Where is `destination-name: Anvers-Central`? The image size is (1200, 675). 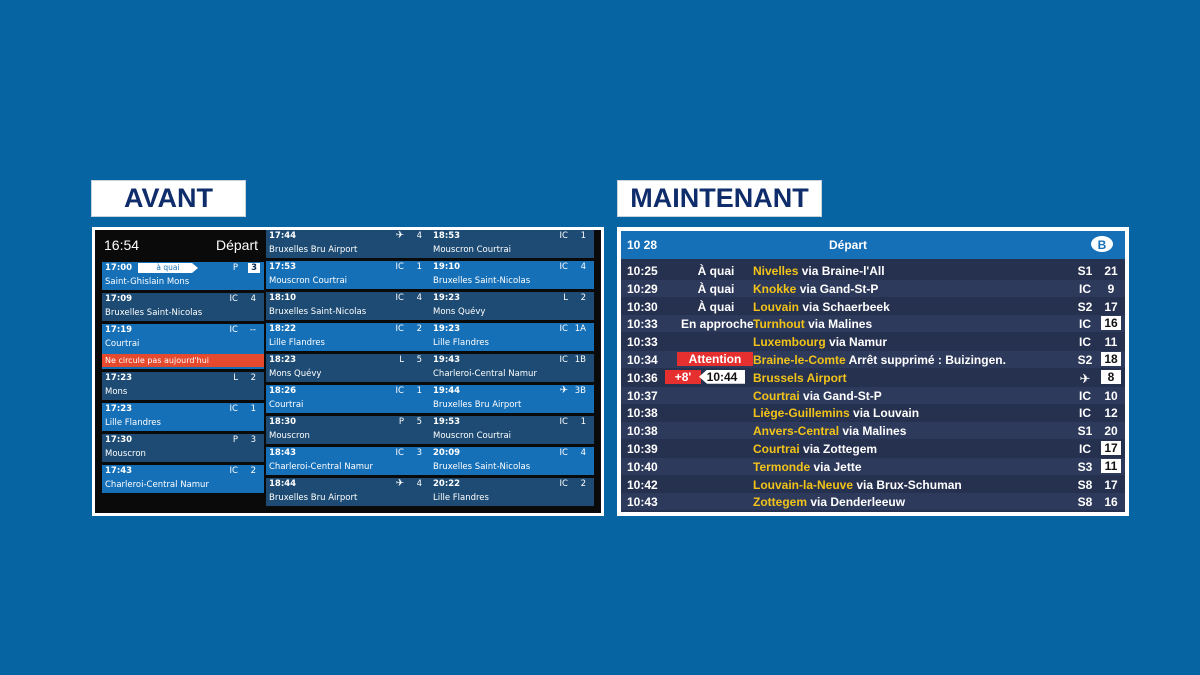 destination-name: Anvers-Central is located at coordinates (796, 431).